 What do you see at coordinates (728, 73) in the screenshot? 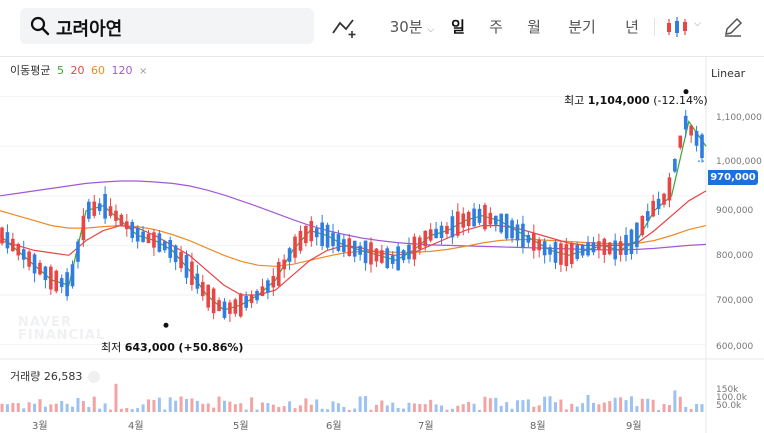
I see `scale-mode-toggle: Linear` at bounding box center [728, 73].